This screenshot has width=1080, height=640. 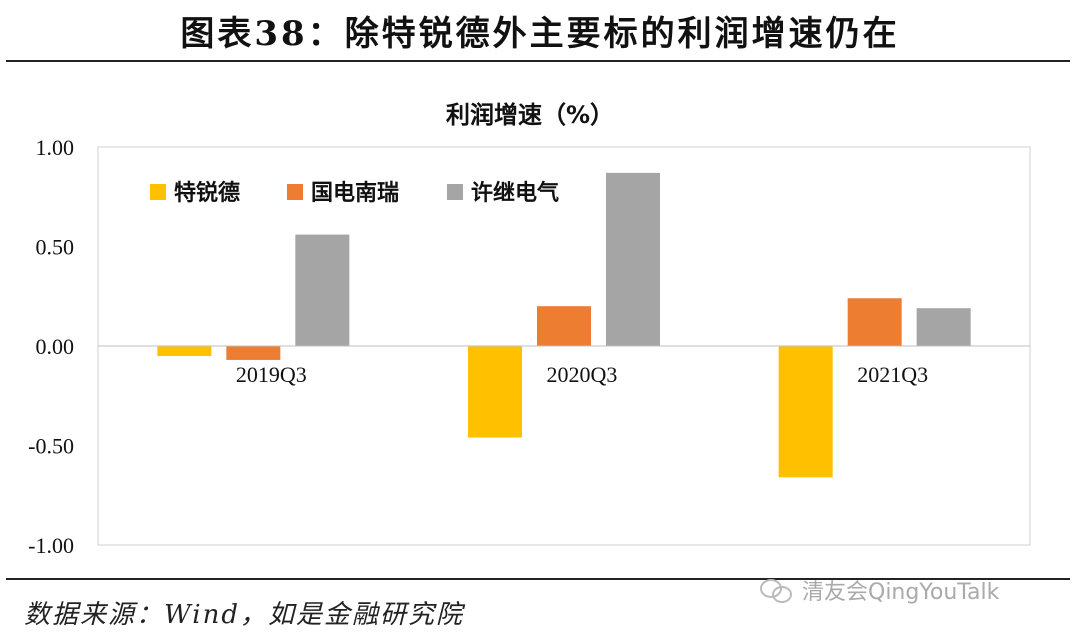 What do you see at coordinates (322, 290) in the screenshot?
I see `bar-许继电气-2019Q3` at bounding box center [322, 290].